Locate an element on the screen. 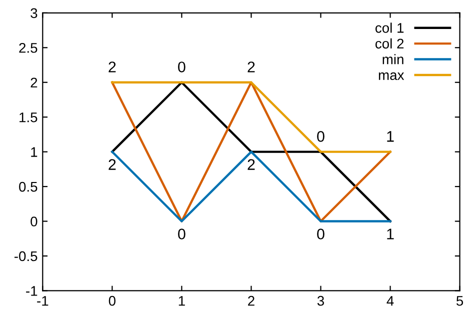 The height and width of the screenshot is (323, 474). x-tick-label: 3 is located at coordinates (320, 301).